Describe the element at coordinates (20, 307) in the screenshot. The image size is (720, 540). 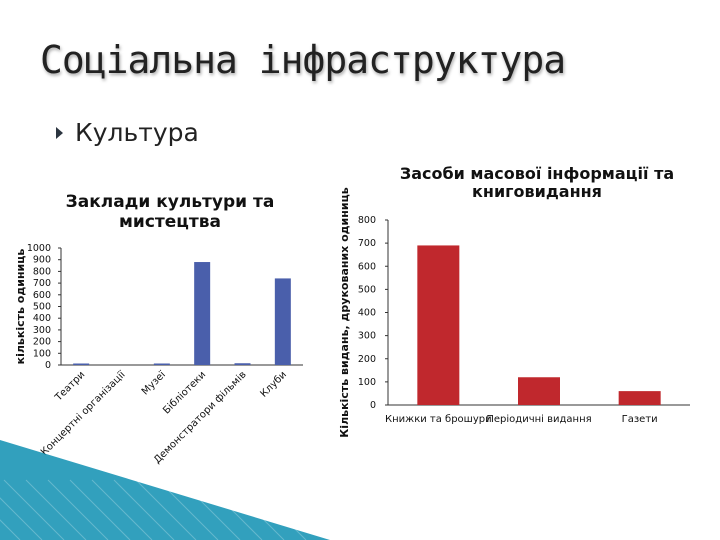
I see `y-axis-label: кількість одиниць` at that location.